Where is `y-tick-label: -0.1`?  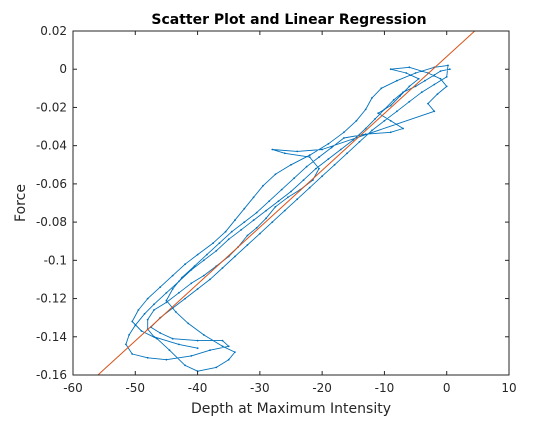 y-tick-label: -0.1 is located at coordinates (55, 260).